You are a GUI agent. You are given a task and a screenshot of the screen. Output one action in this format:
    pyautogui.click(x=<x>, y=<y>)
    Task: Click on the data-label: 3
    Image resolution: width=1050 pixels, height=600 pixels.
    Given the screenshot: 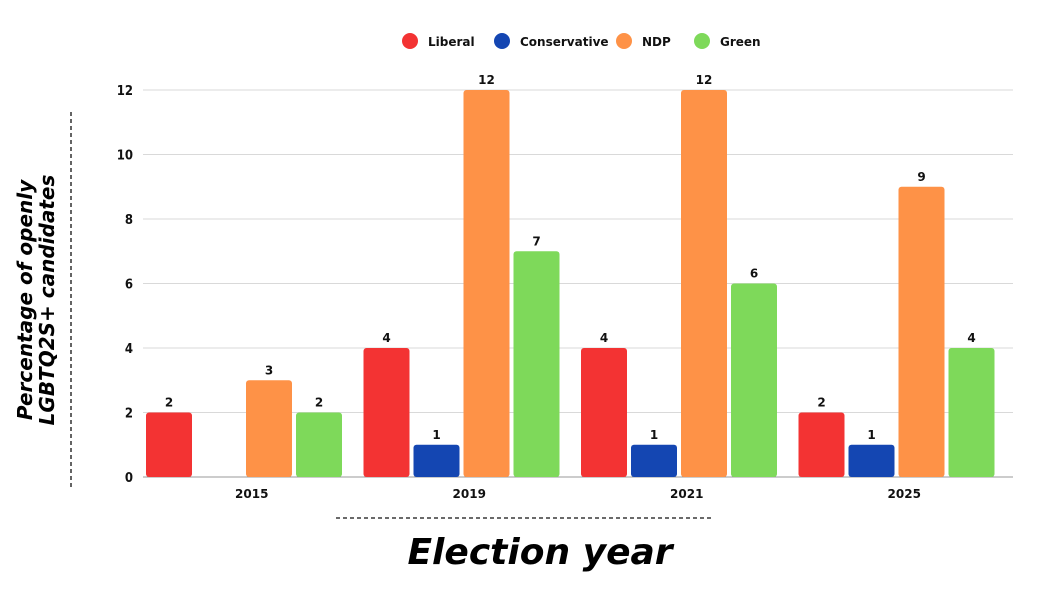 What is the action you would take?
    pyautogui.click(x=269, y=370)
    